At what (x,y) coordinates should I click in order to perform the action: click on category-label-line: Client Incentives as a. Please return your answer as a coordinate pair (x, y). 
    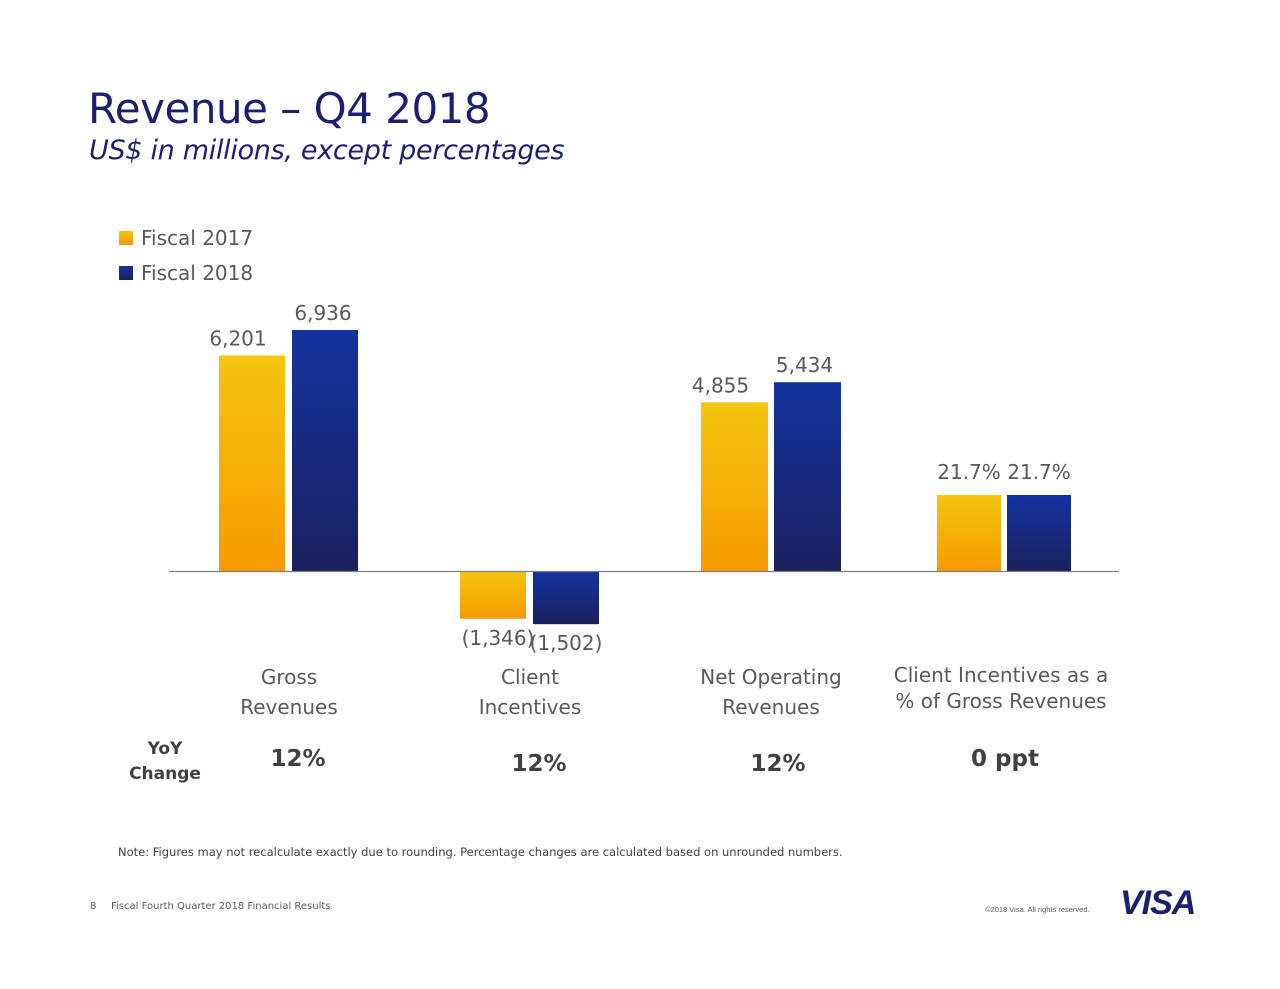
    Looking at the image, I should click on (1001, 675).